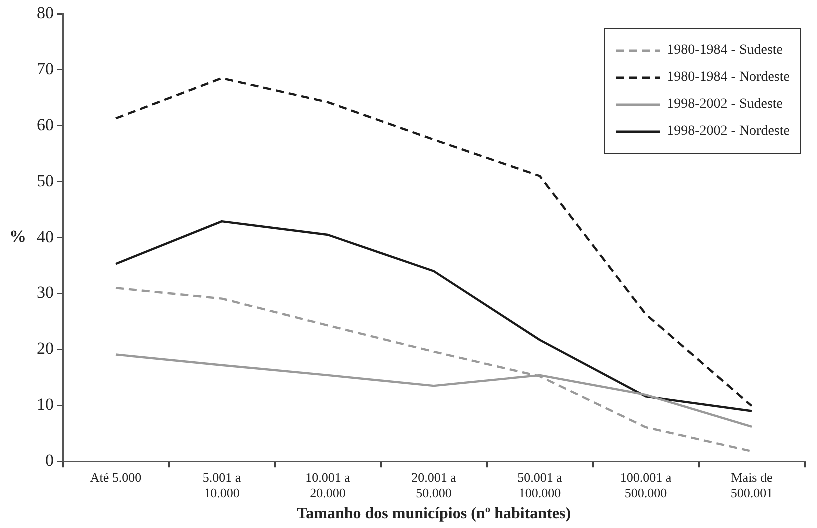 The width and height of the screenshot is (817, 528). I want to click on x-tick-label: 50.001 a 100.000, so click(540, 485).